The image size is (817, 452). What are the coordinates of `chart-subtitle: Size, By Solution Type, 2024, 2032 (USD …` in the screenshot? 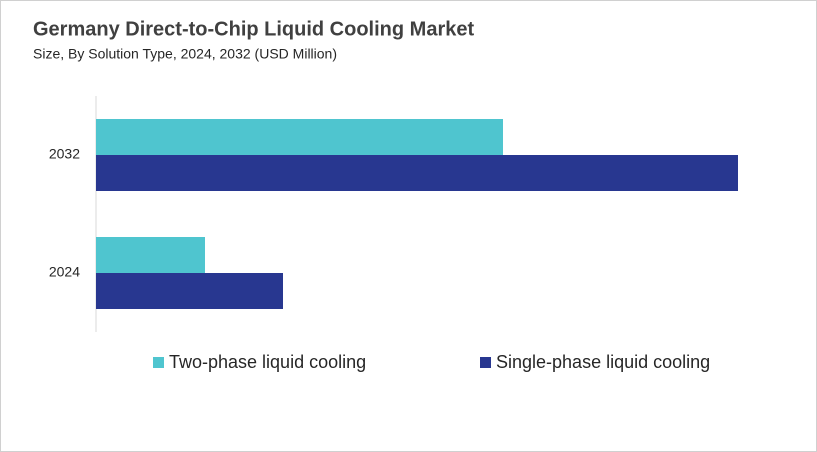 It's located at (185, 54).